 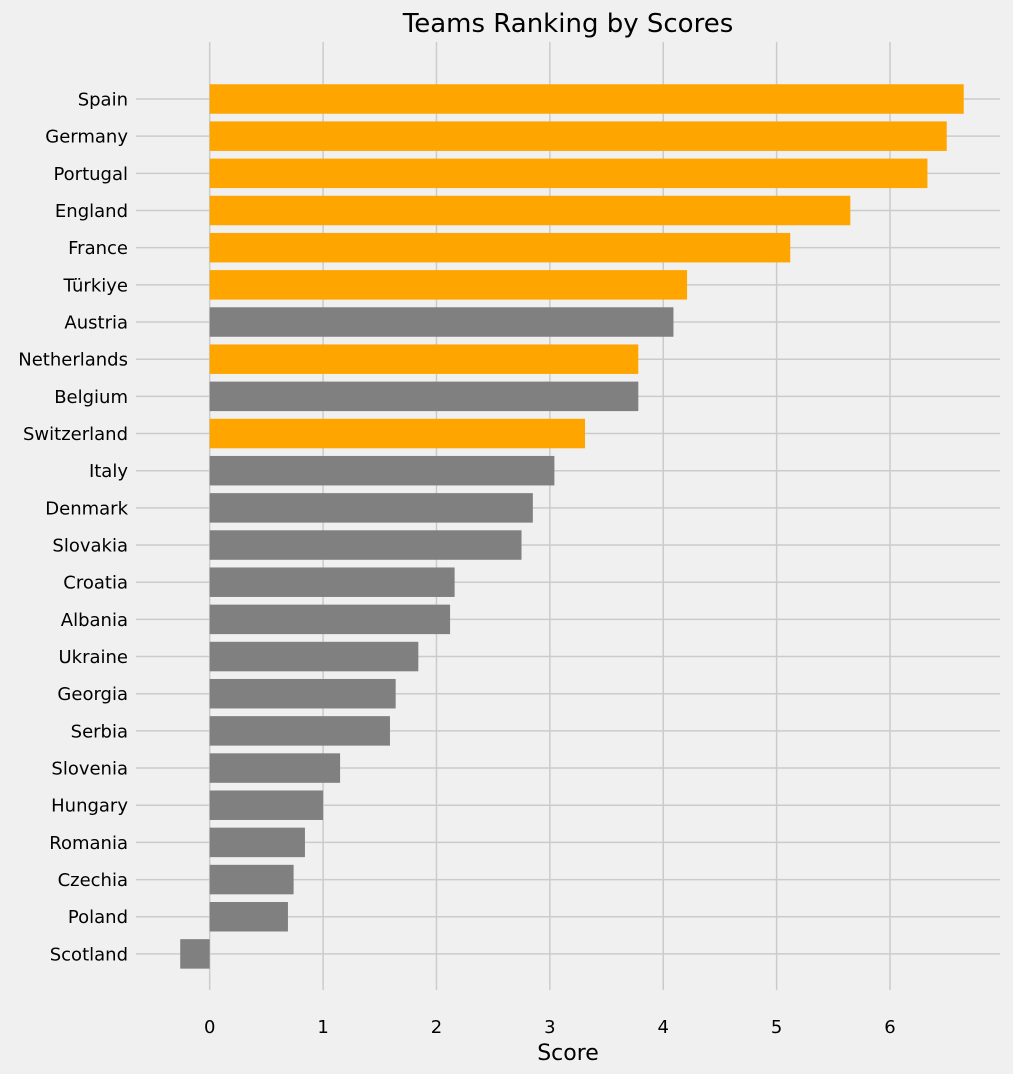 I want to click on y-tick-label: Hungary, so click(x=89, y=806).